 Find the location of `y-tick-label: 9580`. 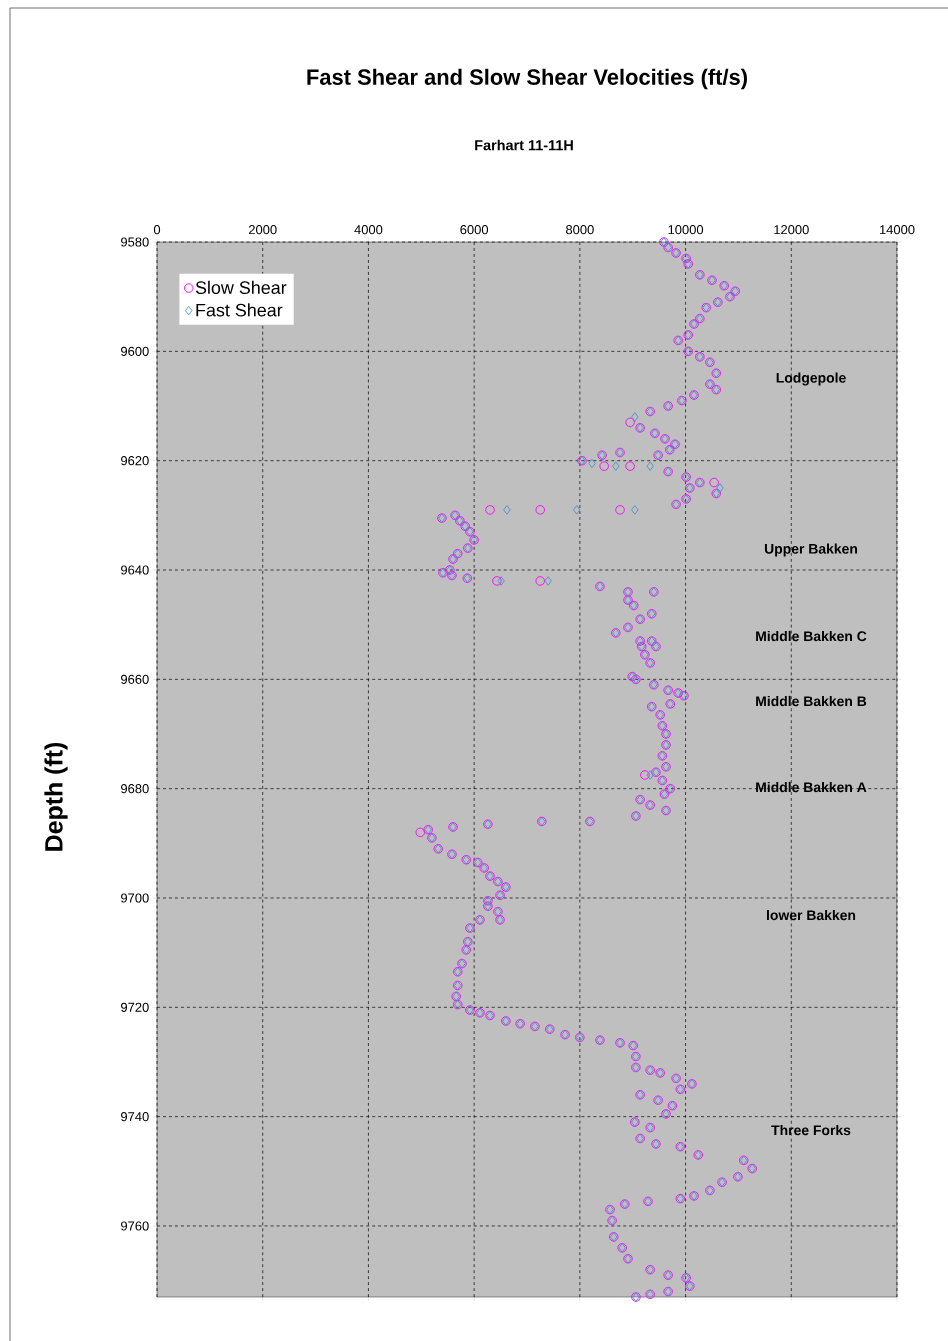

y-tick-label: 9580 is located at coordinates (135, 242).